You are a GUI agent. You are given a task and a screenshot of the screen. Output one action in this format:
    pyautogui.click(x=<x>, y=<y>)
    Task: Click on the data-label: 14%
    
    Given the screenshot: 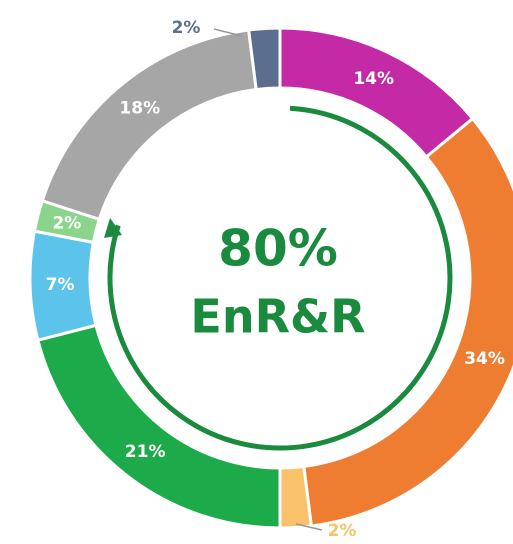 What is the action you would take?
    pyautogui.click(x=373, y=79)
    